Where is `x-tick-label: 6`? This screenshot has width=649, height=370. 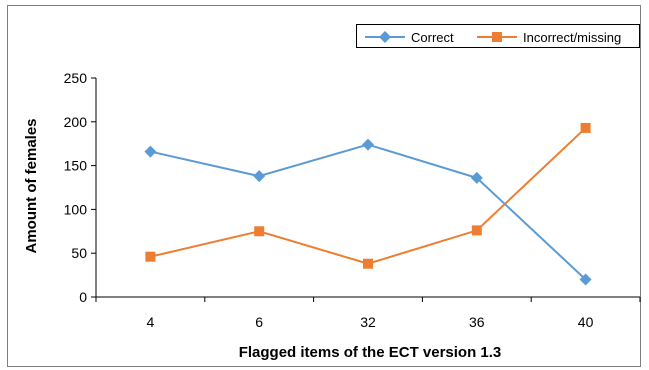 x-tick-label: 6 is located at coordinates (259, 322).